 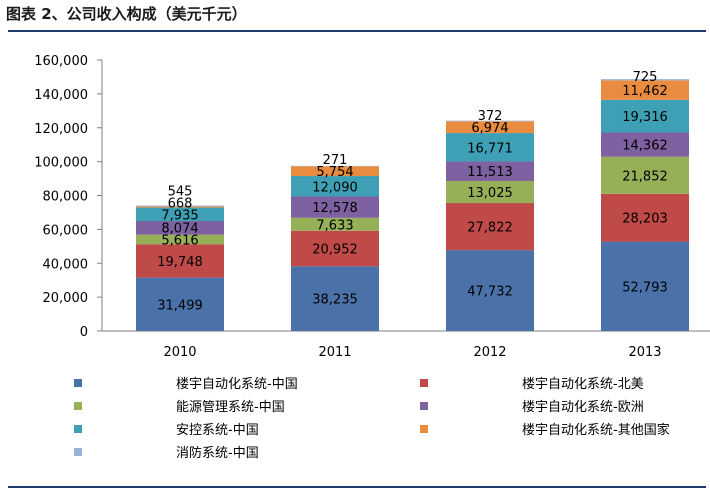 I want to click on y-tick-label: 140,000, so click(x=61, y=95).